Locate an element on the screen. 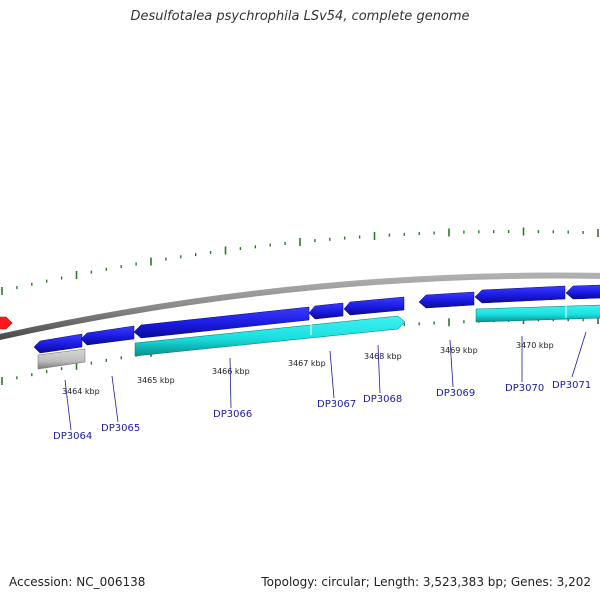 This screenshot has height=600, width=600. gene-label-dp3064: DP3064 is located at coordinates (72, 436).